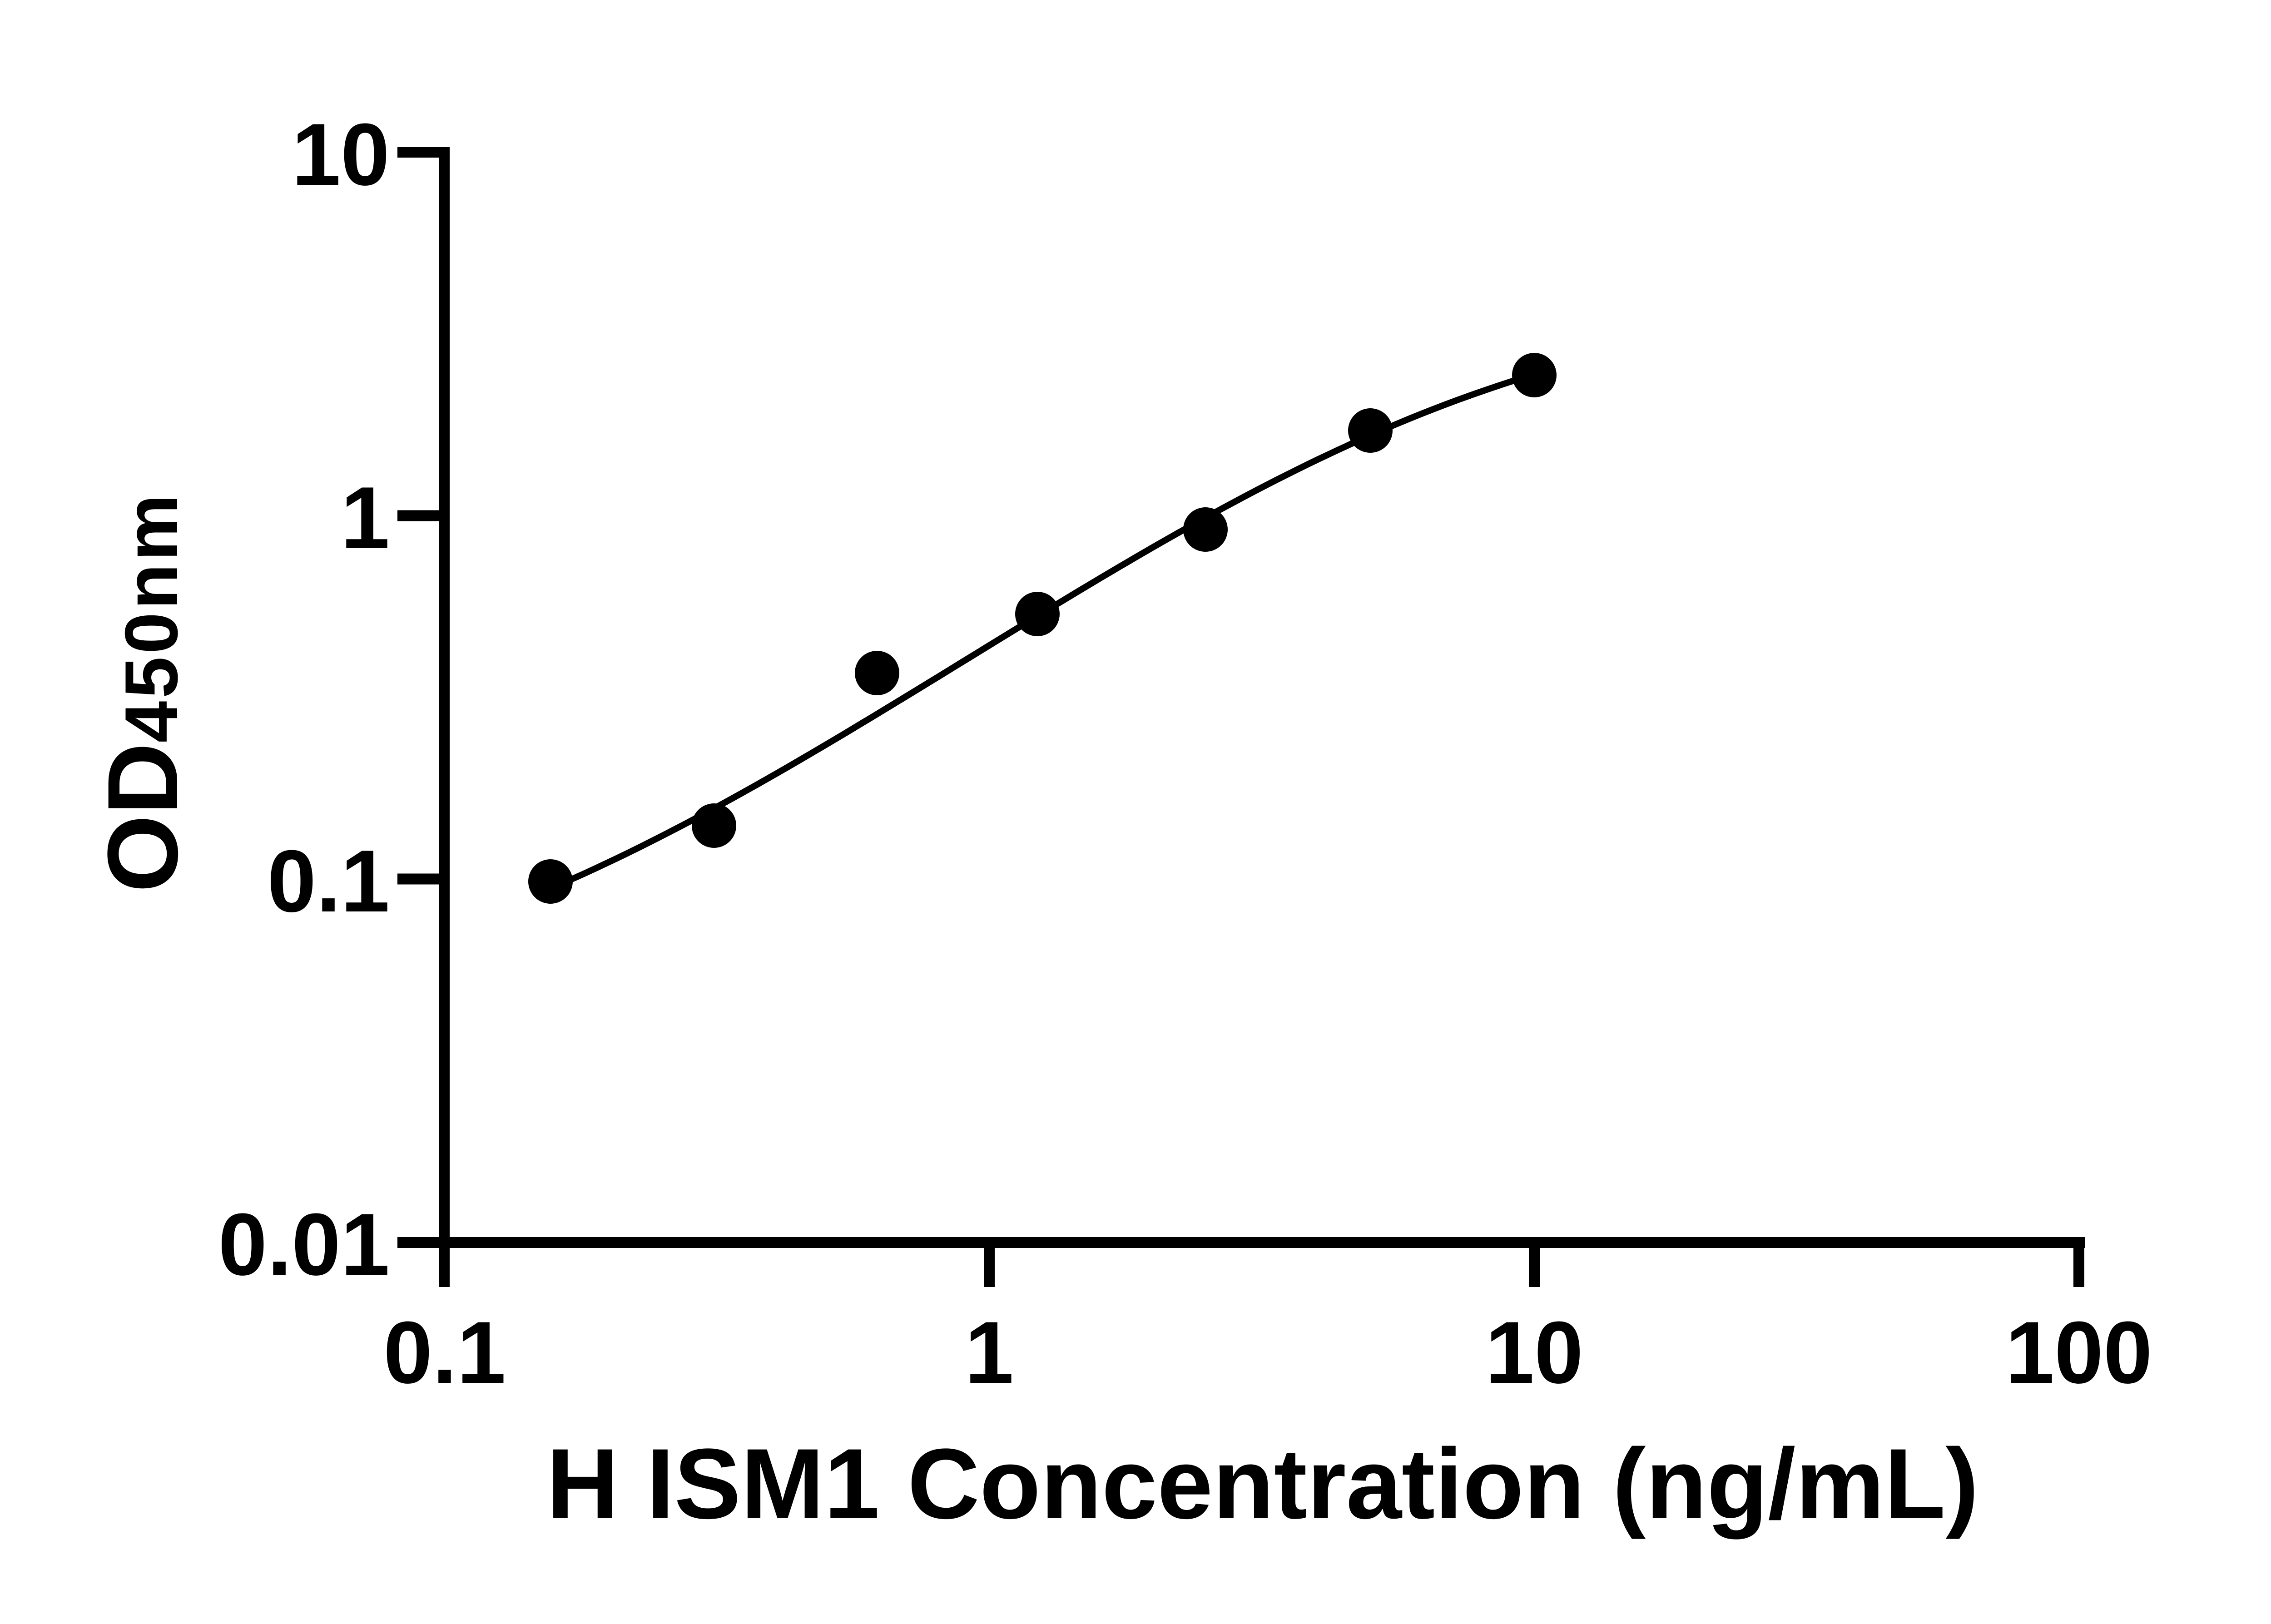  I want to click on svg-text: H ISM1 Concentration (ng/mL), so click(1262, 1484).